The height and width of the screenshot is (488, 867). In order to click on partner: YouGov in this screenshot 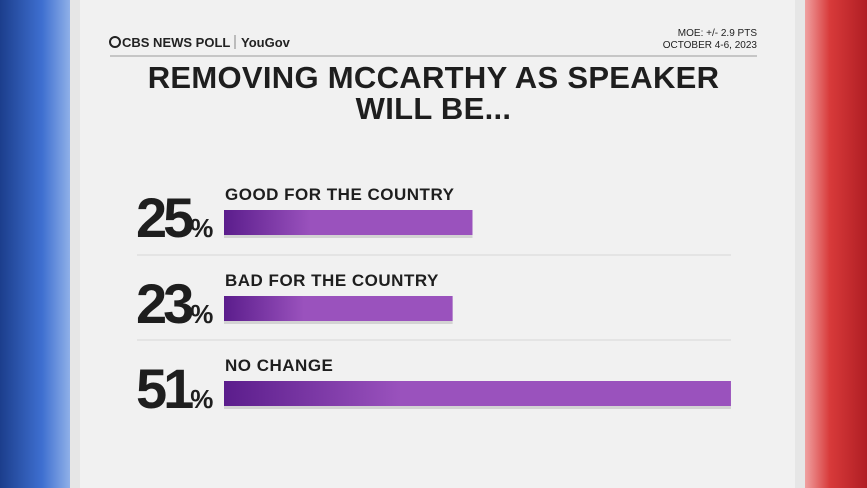, I will do `click(266, 42)`.